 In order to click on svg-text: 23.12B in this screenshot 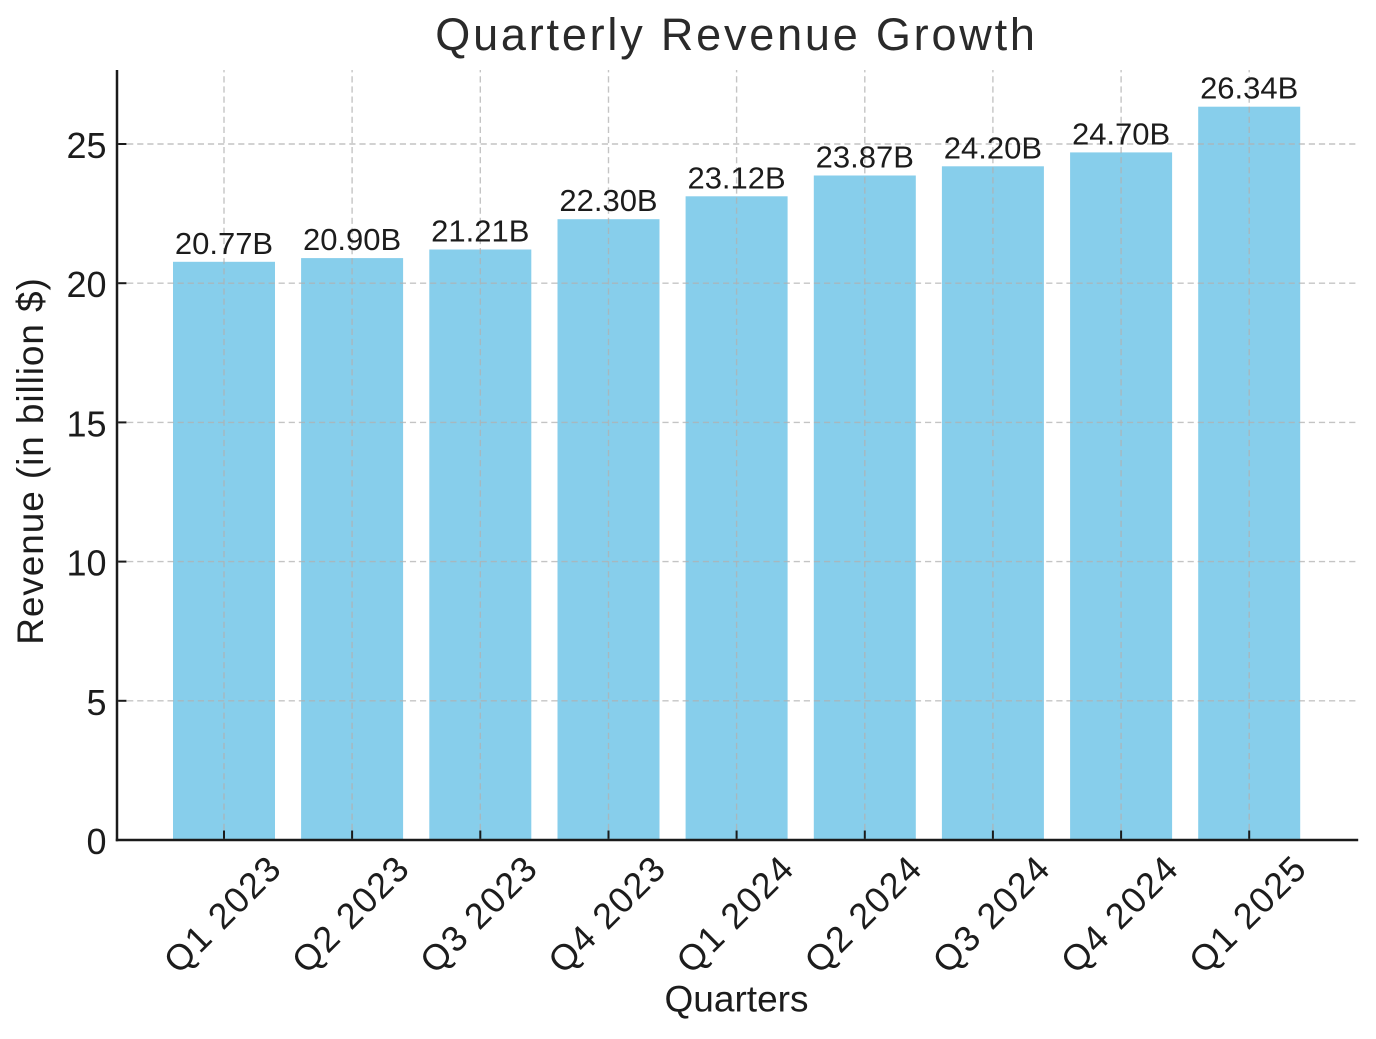, I will do `click(736, 177)`.